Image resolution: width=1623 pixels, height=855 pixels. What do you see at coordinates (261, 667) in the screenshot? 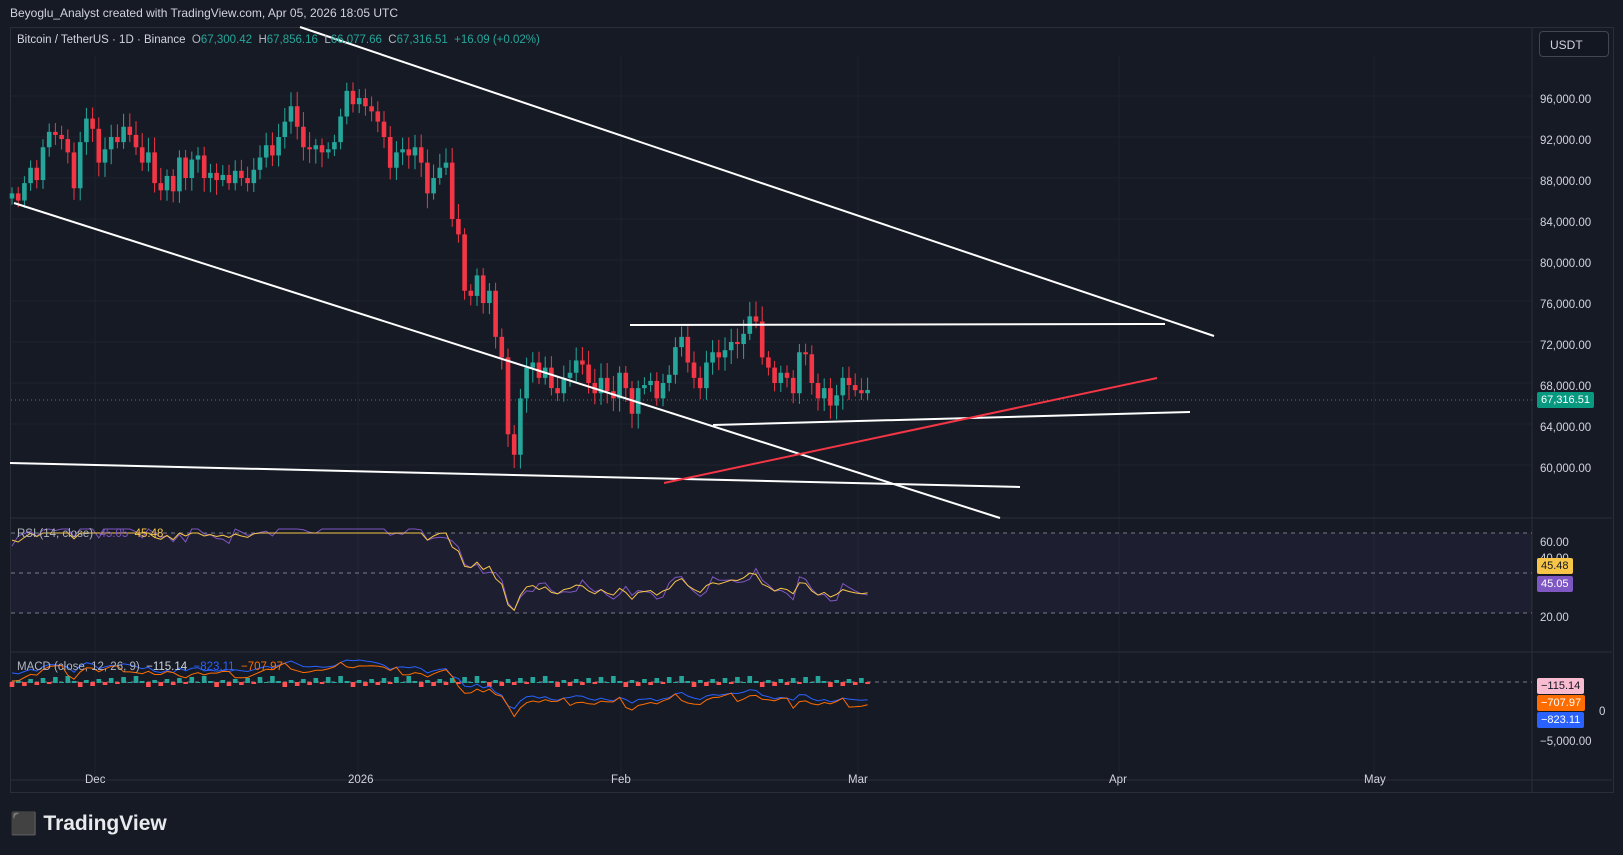
I see `macd-signal-value: −707.97` at bounding box center [261, 667].